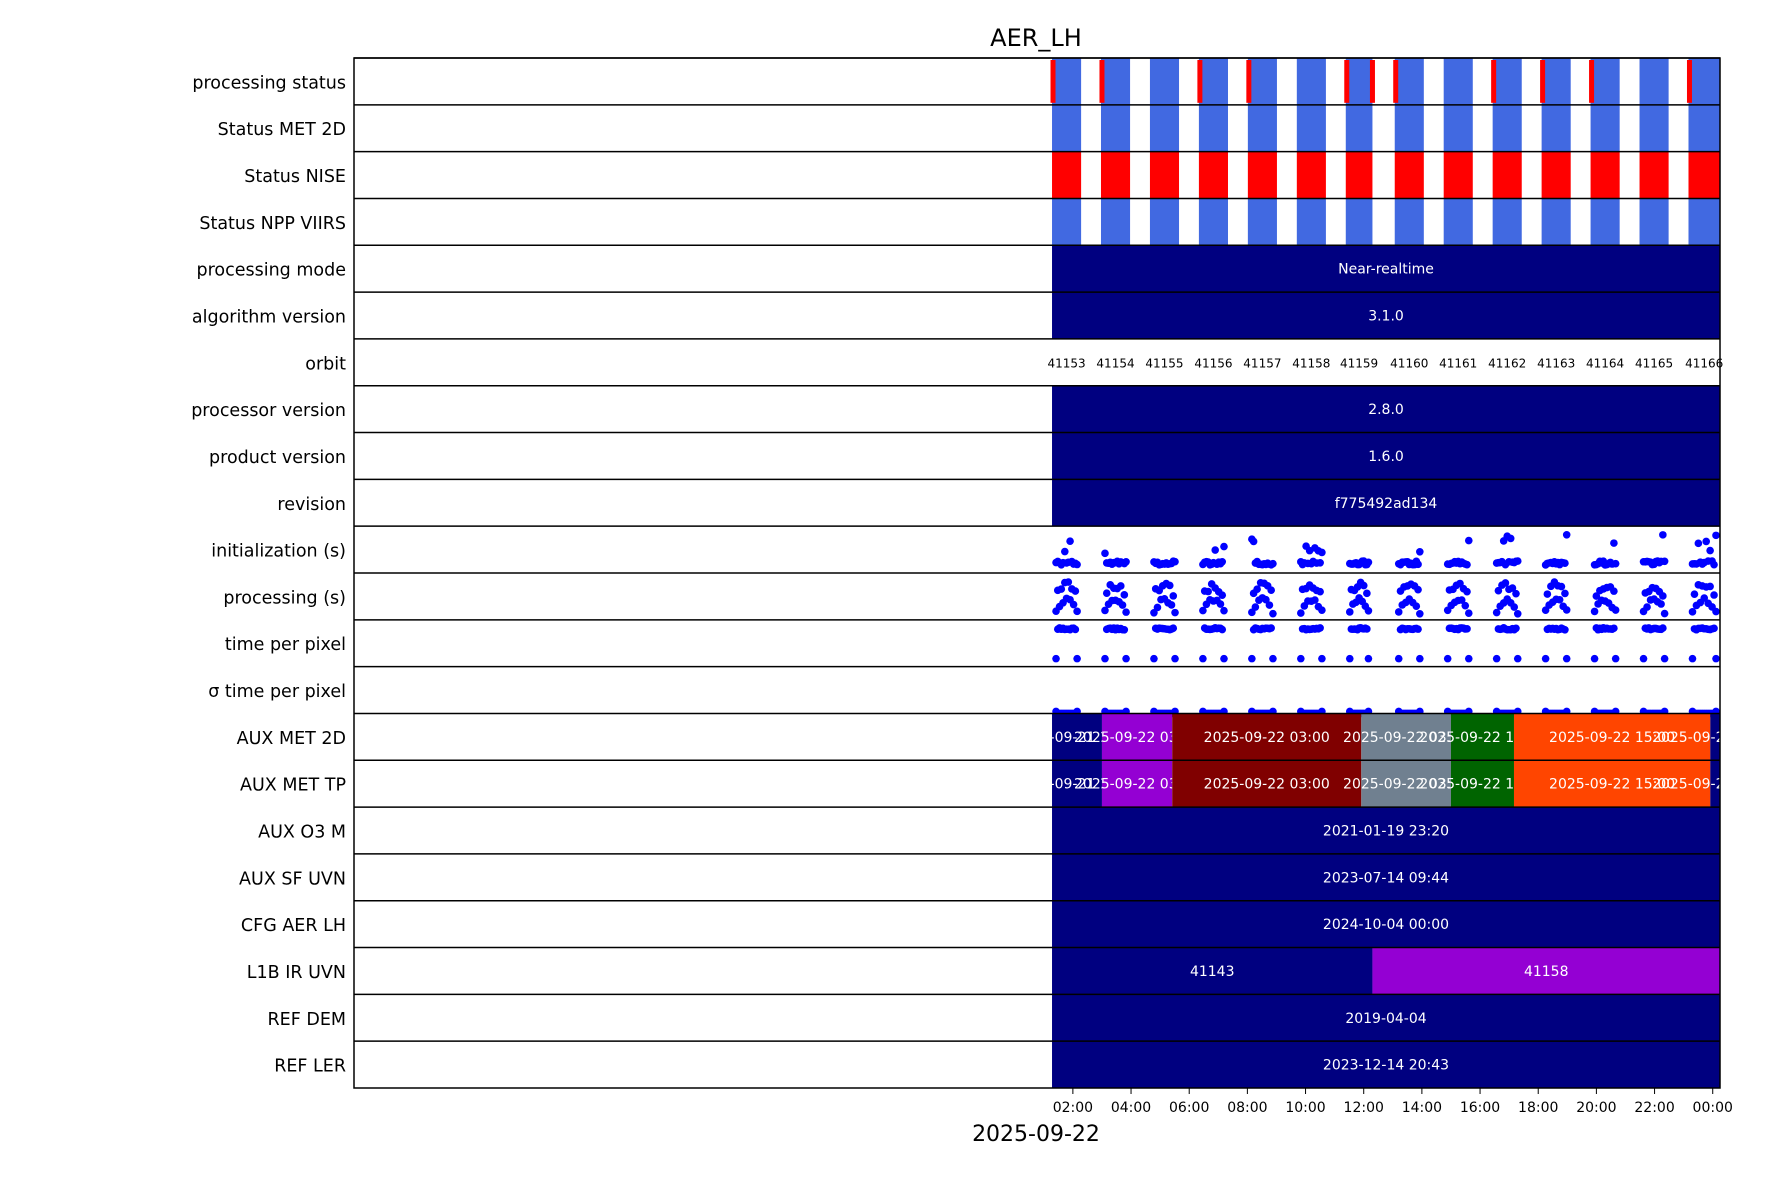 This screenshot has width=1771, height=1181. Describe the element at coordinates (1385, 1019) in the screenshot. I see `band-label: 2019-04-04` at that location.